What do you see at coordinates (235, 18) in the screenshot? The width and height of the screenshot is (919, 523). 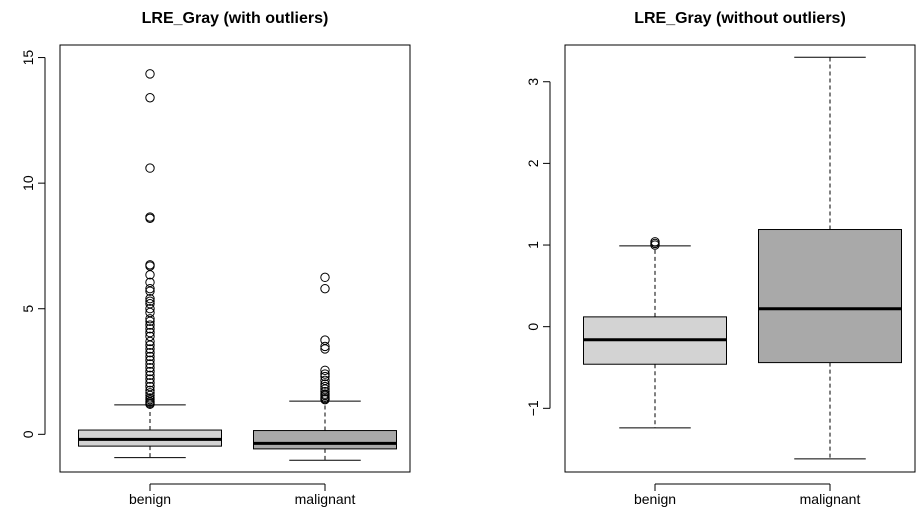 I see `chart-title: LRE_Gray (with outliers)` at bounding box center [235, 18].